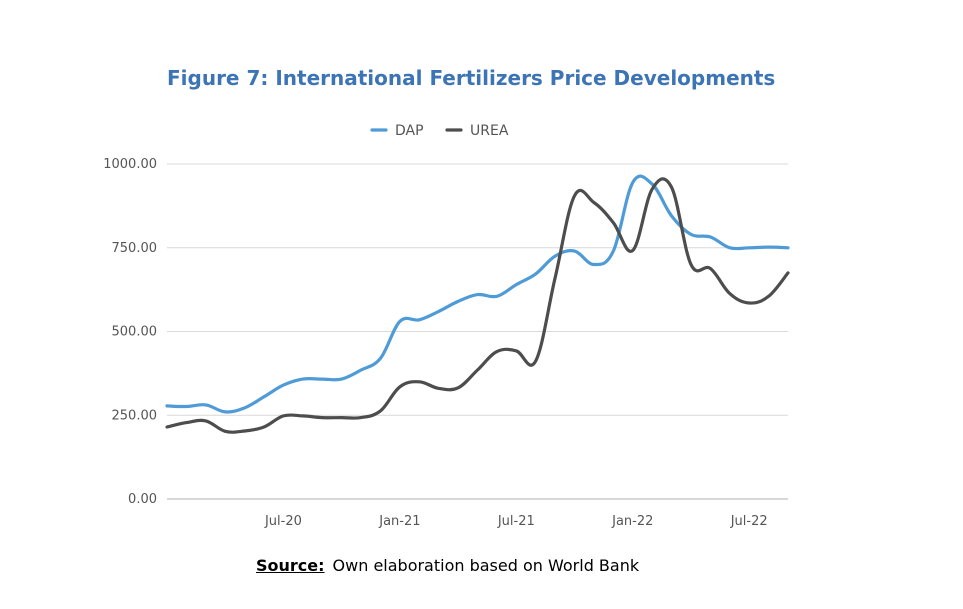 This screenshot has height=609, width=963. I want to click on y-tick-label: 250.00, so click(135, 415).